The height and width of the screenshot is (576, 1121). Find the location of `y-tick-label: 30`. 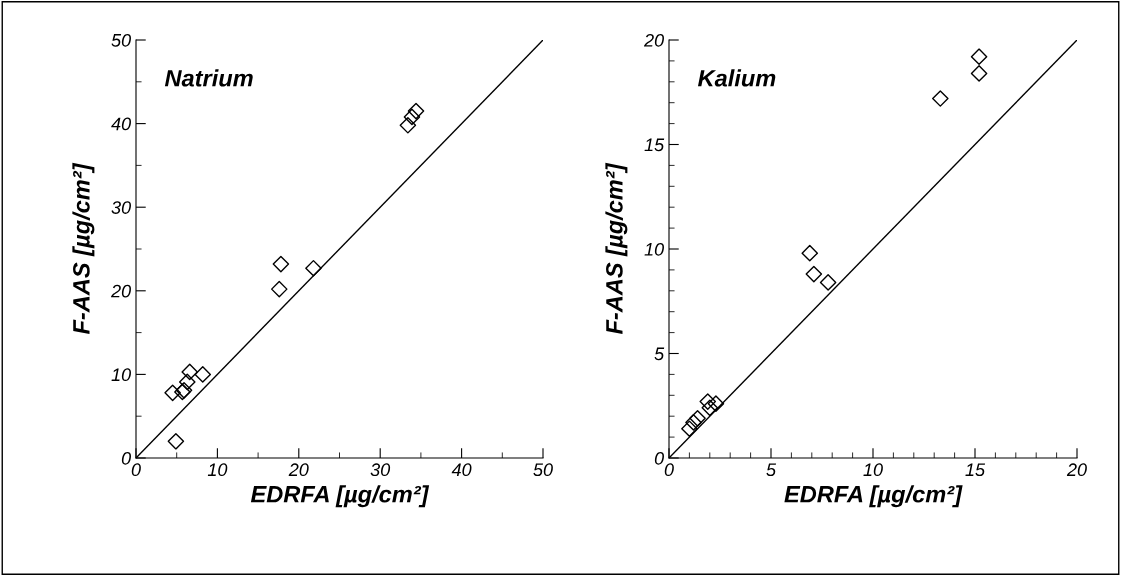

y-tick-label: 30 is located at coordinates (121, 207).